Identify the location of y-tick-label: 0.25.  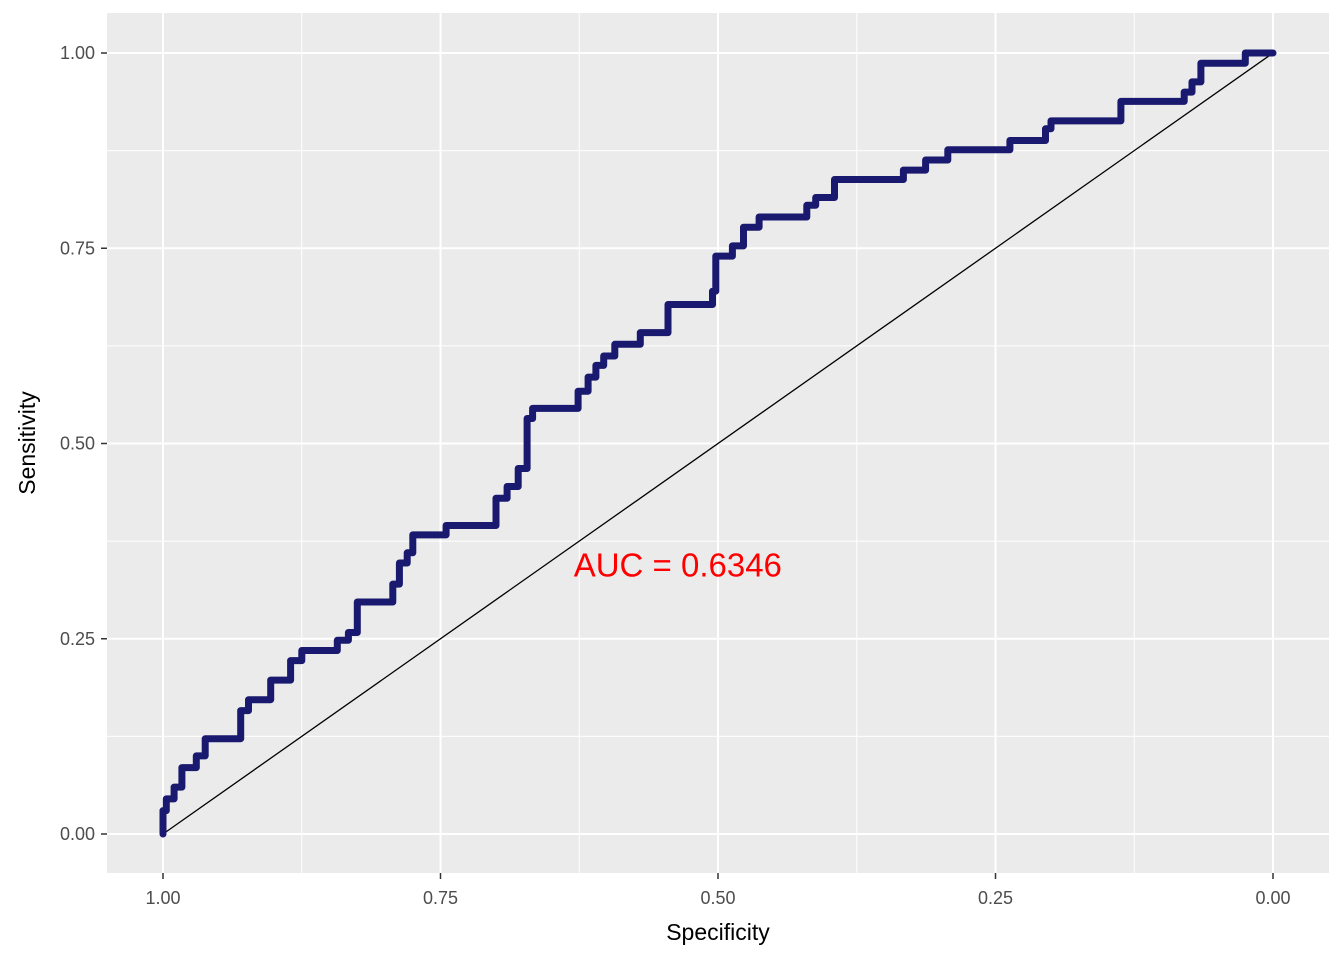
(77, 639).